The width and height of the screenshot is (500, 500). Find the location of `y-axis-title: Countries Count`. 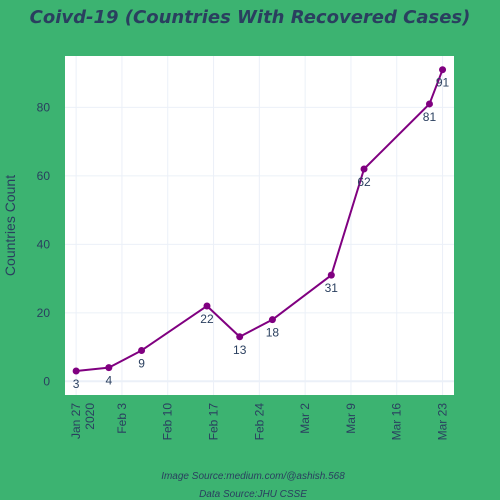

y-axis-title: Countries Count is located at coordinates (10, 225).